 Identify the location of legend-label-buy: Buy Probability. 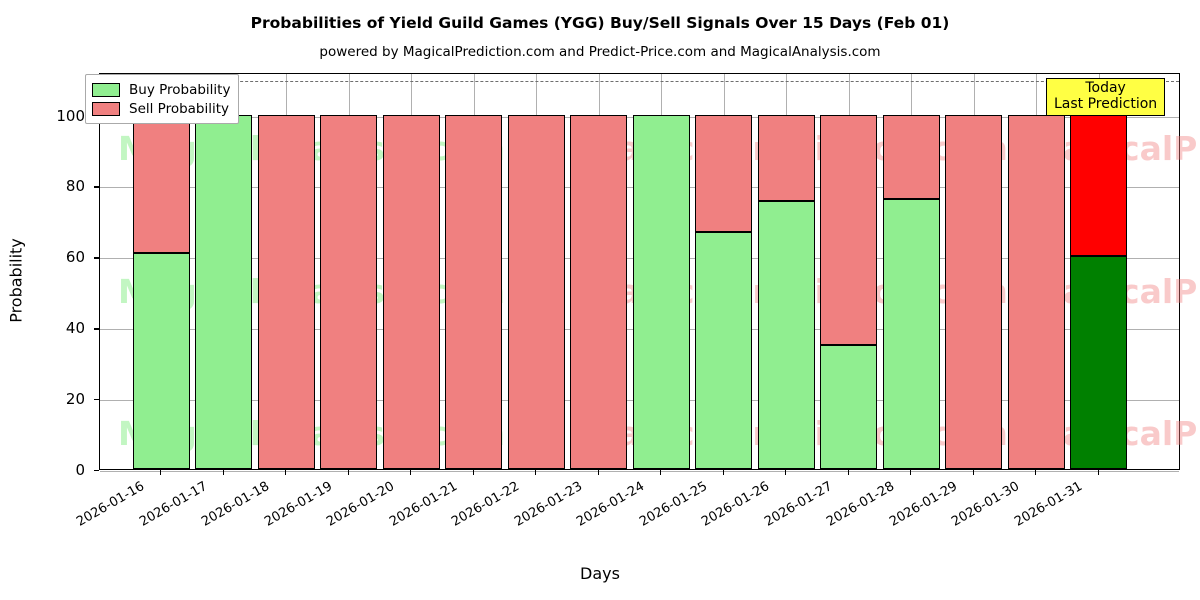
(180, 89).